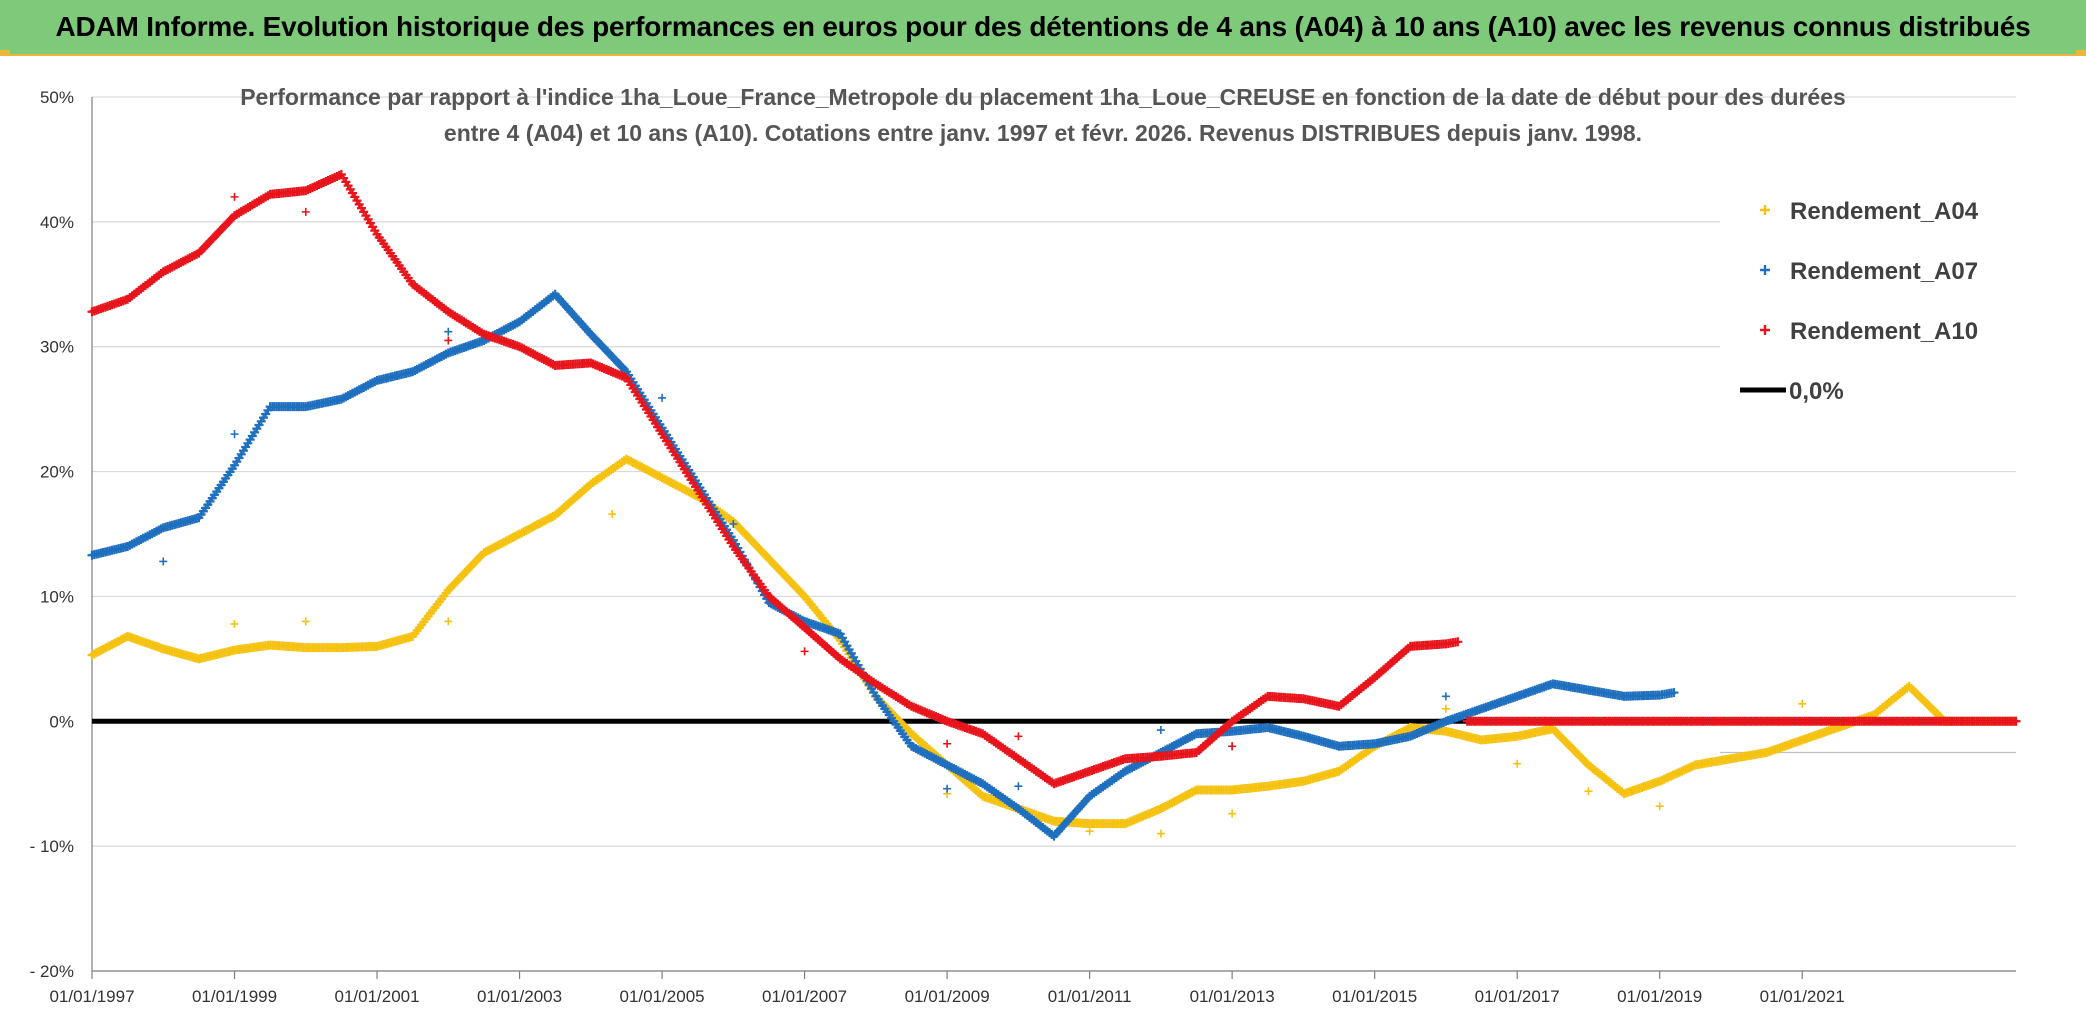  What do you see at coordinates (52, 971) in the screenshot?
I see `y-tick-label: - 20%` at bounding box center [52, 971].